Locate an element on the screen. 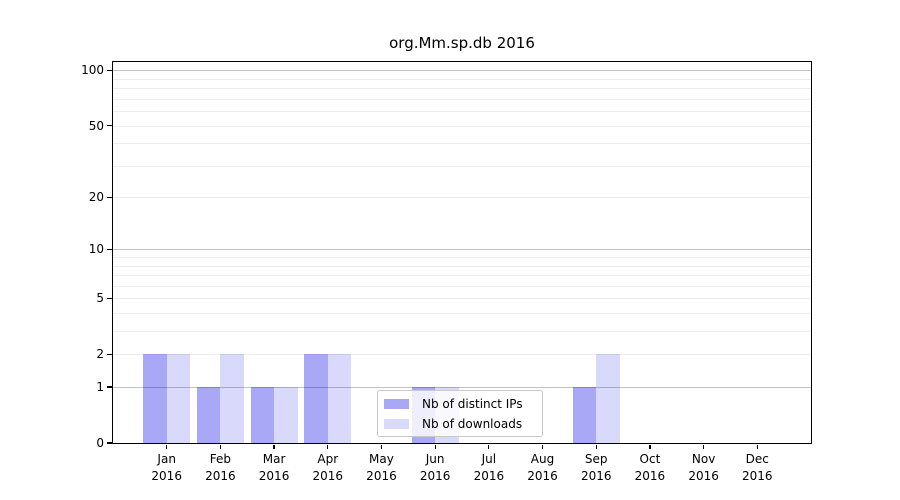  bar-nb-of-downloads-apr is located at coordinates (339, 398).